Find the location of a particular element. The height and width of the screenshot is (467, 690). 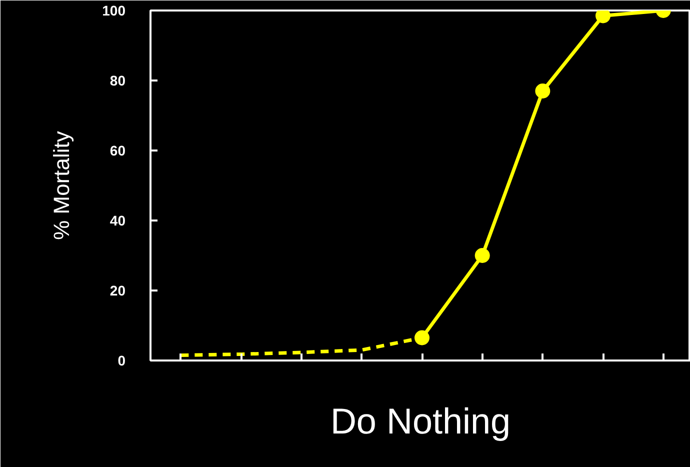

y-axis-title: % Mortality is located at coordinates (61, 185).